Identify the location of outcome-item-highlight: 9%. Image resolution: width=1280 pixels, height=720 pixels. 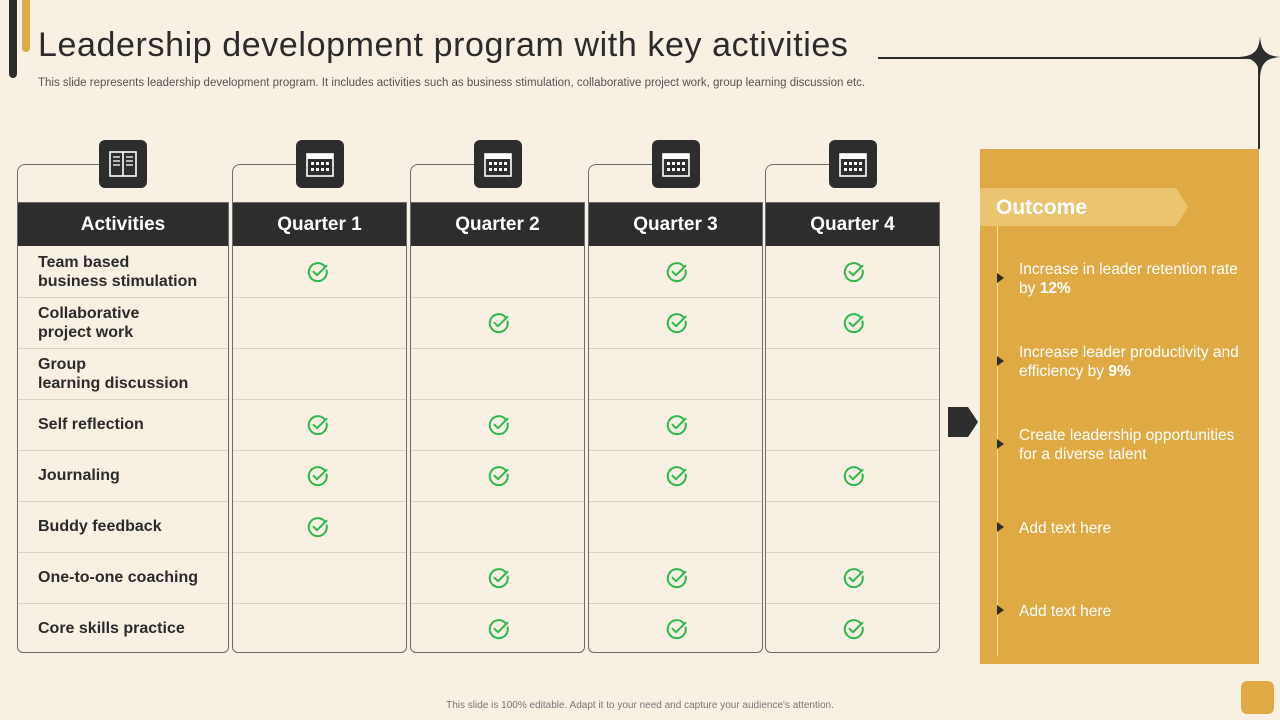
(1119, 371).